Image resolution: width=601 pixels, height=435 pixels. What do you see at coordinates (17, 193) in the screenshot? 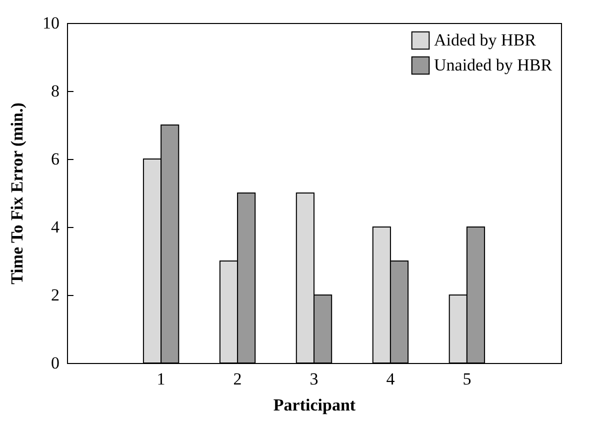
I see `y-axis-title: Time To Fix Error (min.)` at bounding box center [17, 193].